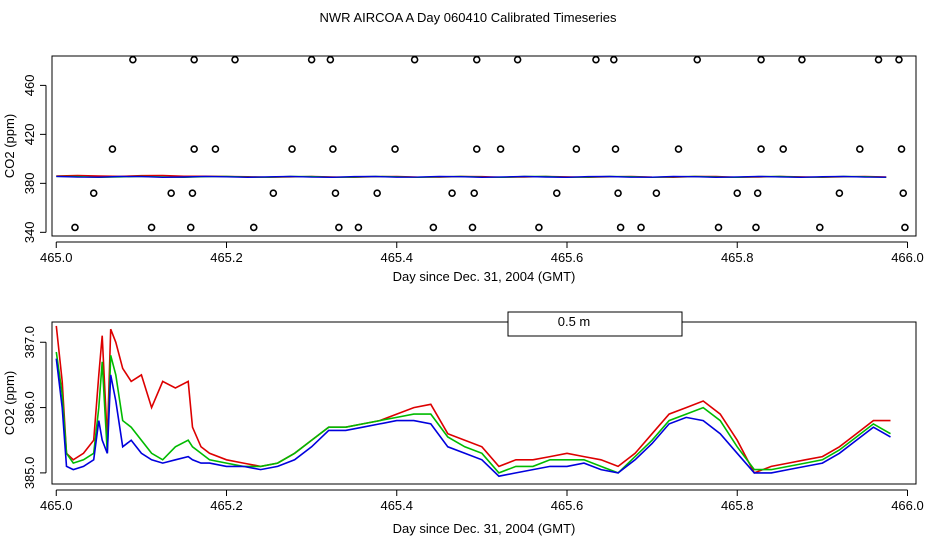 The height and width of the screenshot is (540, 936). I want to click on top-y-tick-label: 380, so click(29, 183).